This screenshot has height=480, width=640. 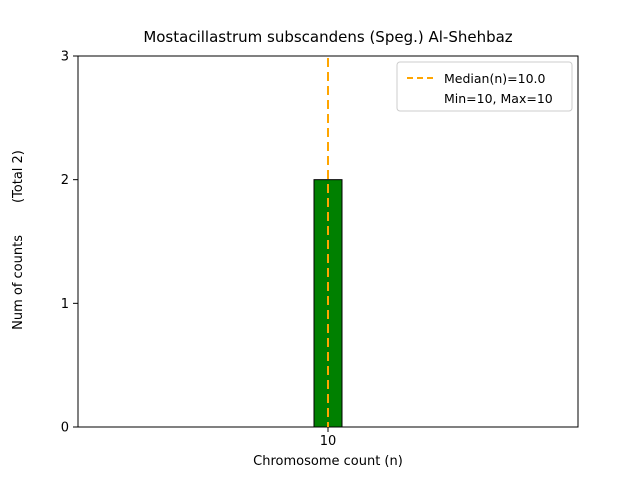 What do you see at coordinates (328, 461) in the screenshot?
I see `x-axis-label: Chromosome count (n)` at bounding box center [328, 461].